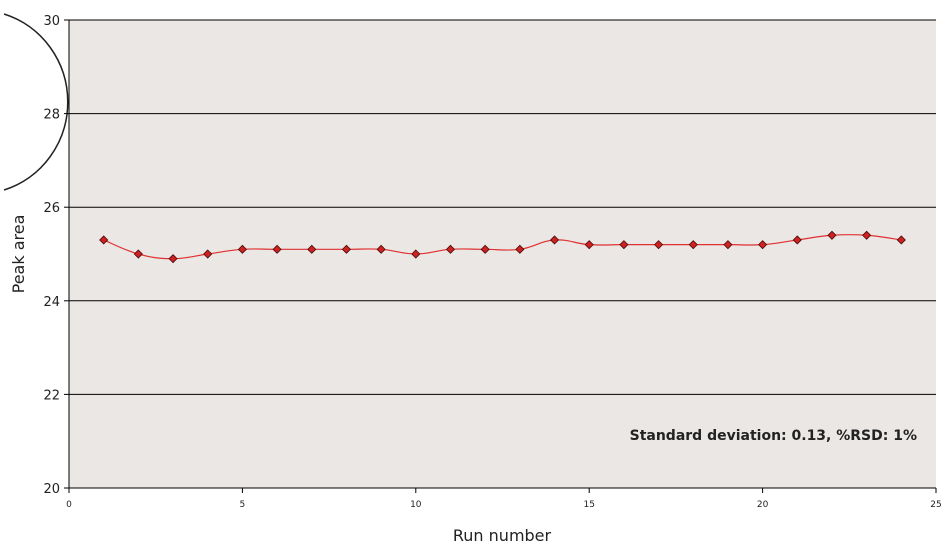 The height and width of the screenshot is (545, 951). I want to click on y-tick-labels: 20 22 24 26 28 30, so click(51, 255).